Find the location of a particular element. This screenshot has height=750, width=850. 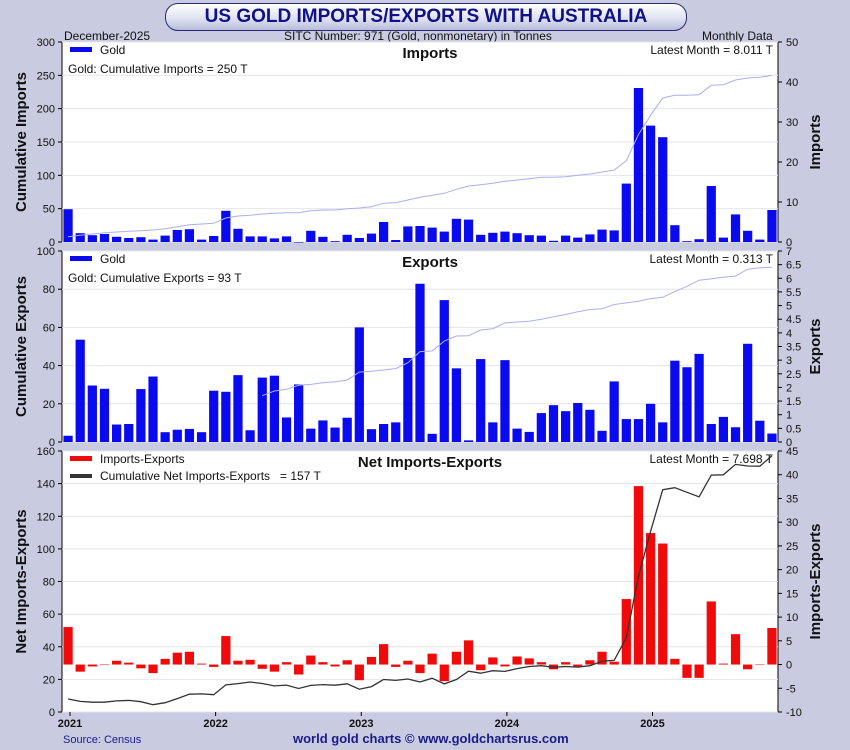

legend-label: Gold is located at coordinates (112, 259).